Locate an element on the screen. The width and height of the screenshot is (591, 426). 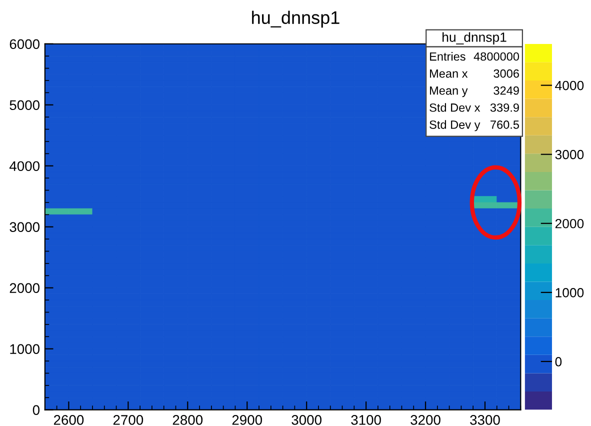
x-tick-label: 3100 is located at coordinates (366, 420).